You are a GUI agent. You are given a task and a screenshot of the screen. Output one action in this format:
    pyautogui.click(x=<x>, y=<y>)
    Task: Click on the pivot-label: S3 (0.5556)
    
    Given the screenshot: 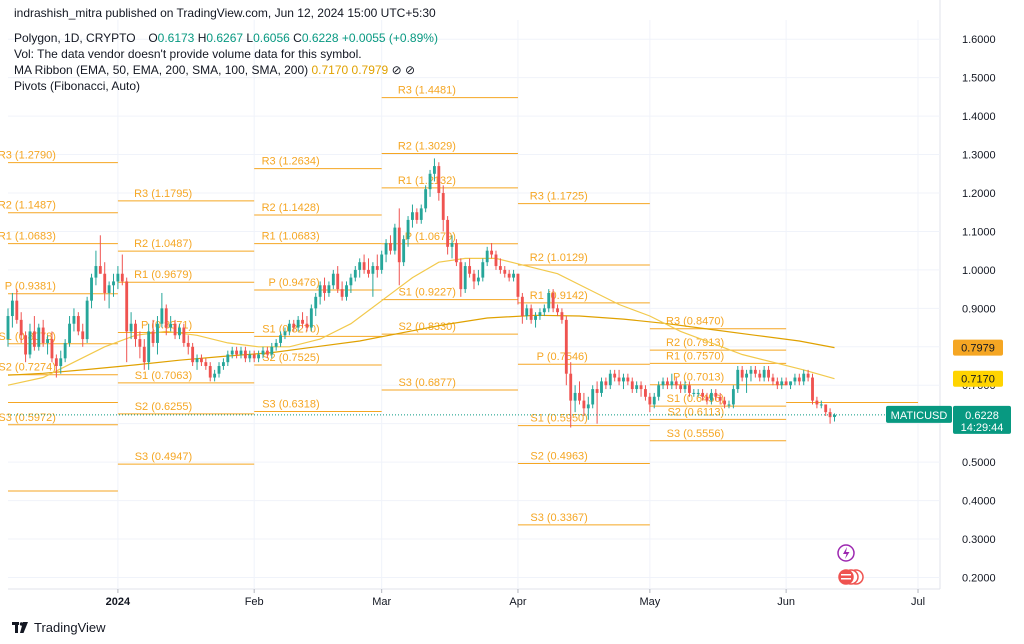 What is the action you would take?
    pyautogui.click(x=695, y=434)
    